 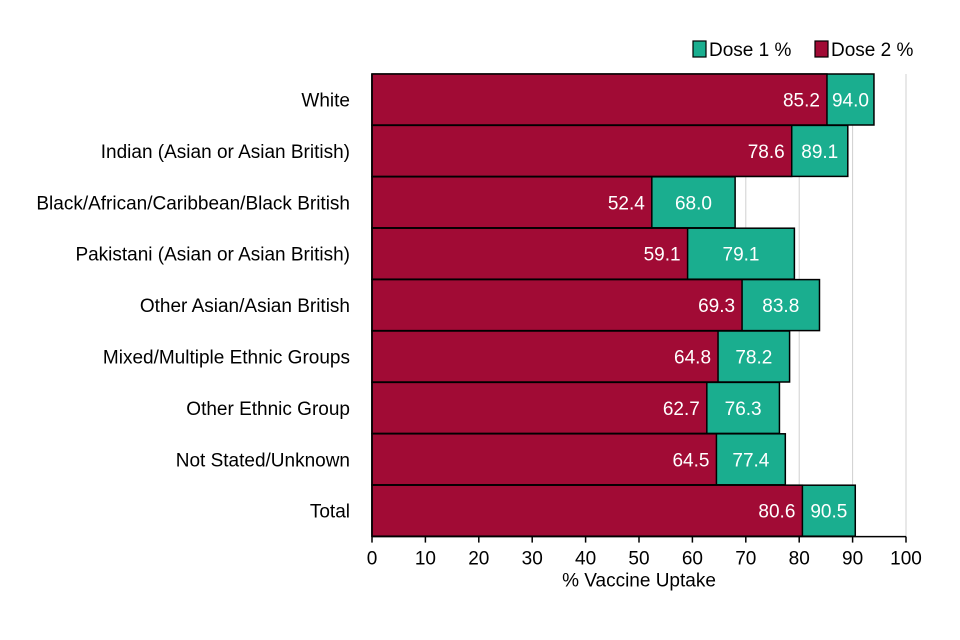 I want to click on legend-label: Dose 1 %, so click(x=750, y=50).